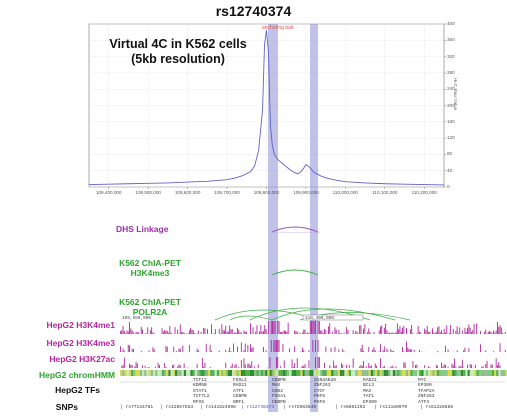 This screenshot has width=507, height=416. What do you see at coordinates (345, 192) in the screenshot?
I see `x-tick-label: 110,000,000` at bounding box center [345, 192].